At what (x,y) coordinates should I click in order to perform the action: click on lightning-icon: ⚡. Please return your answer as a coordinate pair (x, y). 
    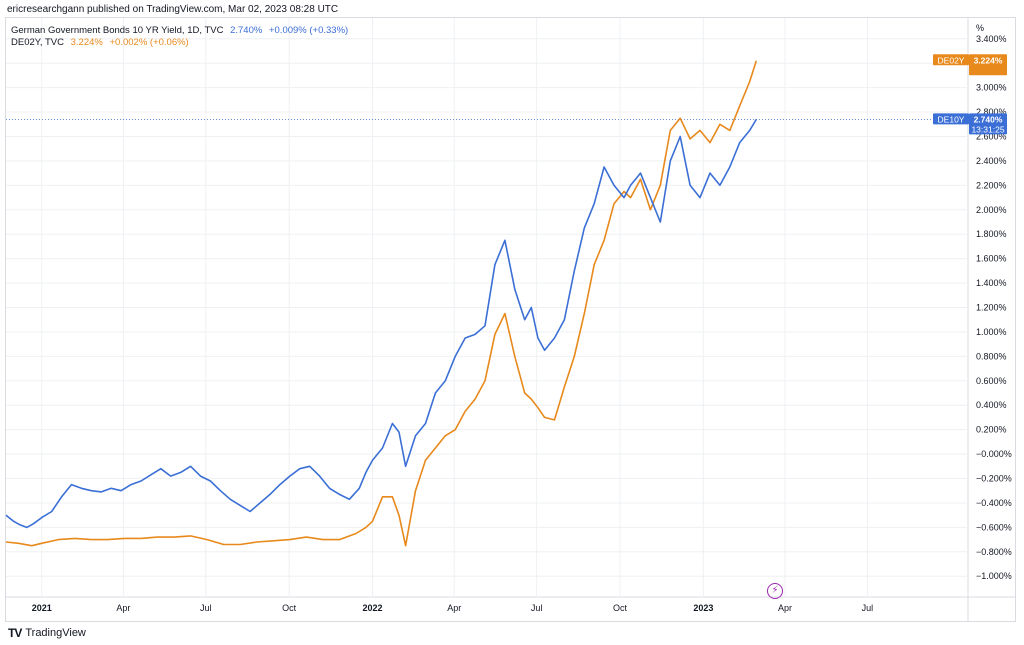
    Looking at the image, I should click on (775, 591).